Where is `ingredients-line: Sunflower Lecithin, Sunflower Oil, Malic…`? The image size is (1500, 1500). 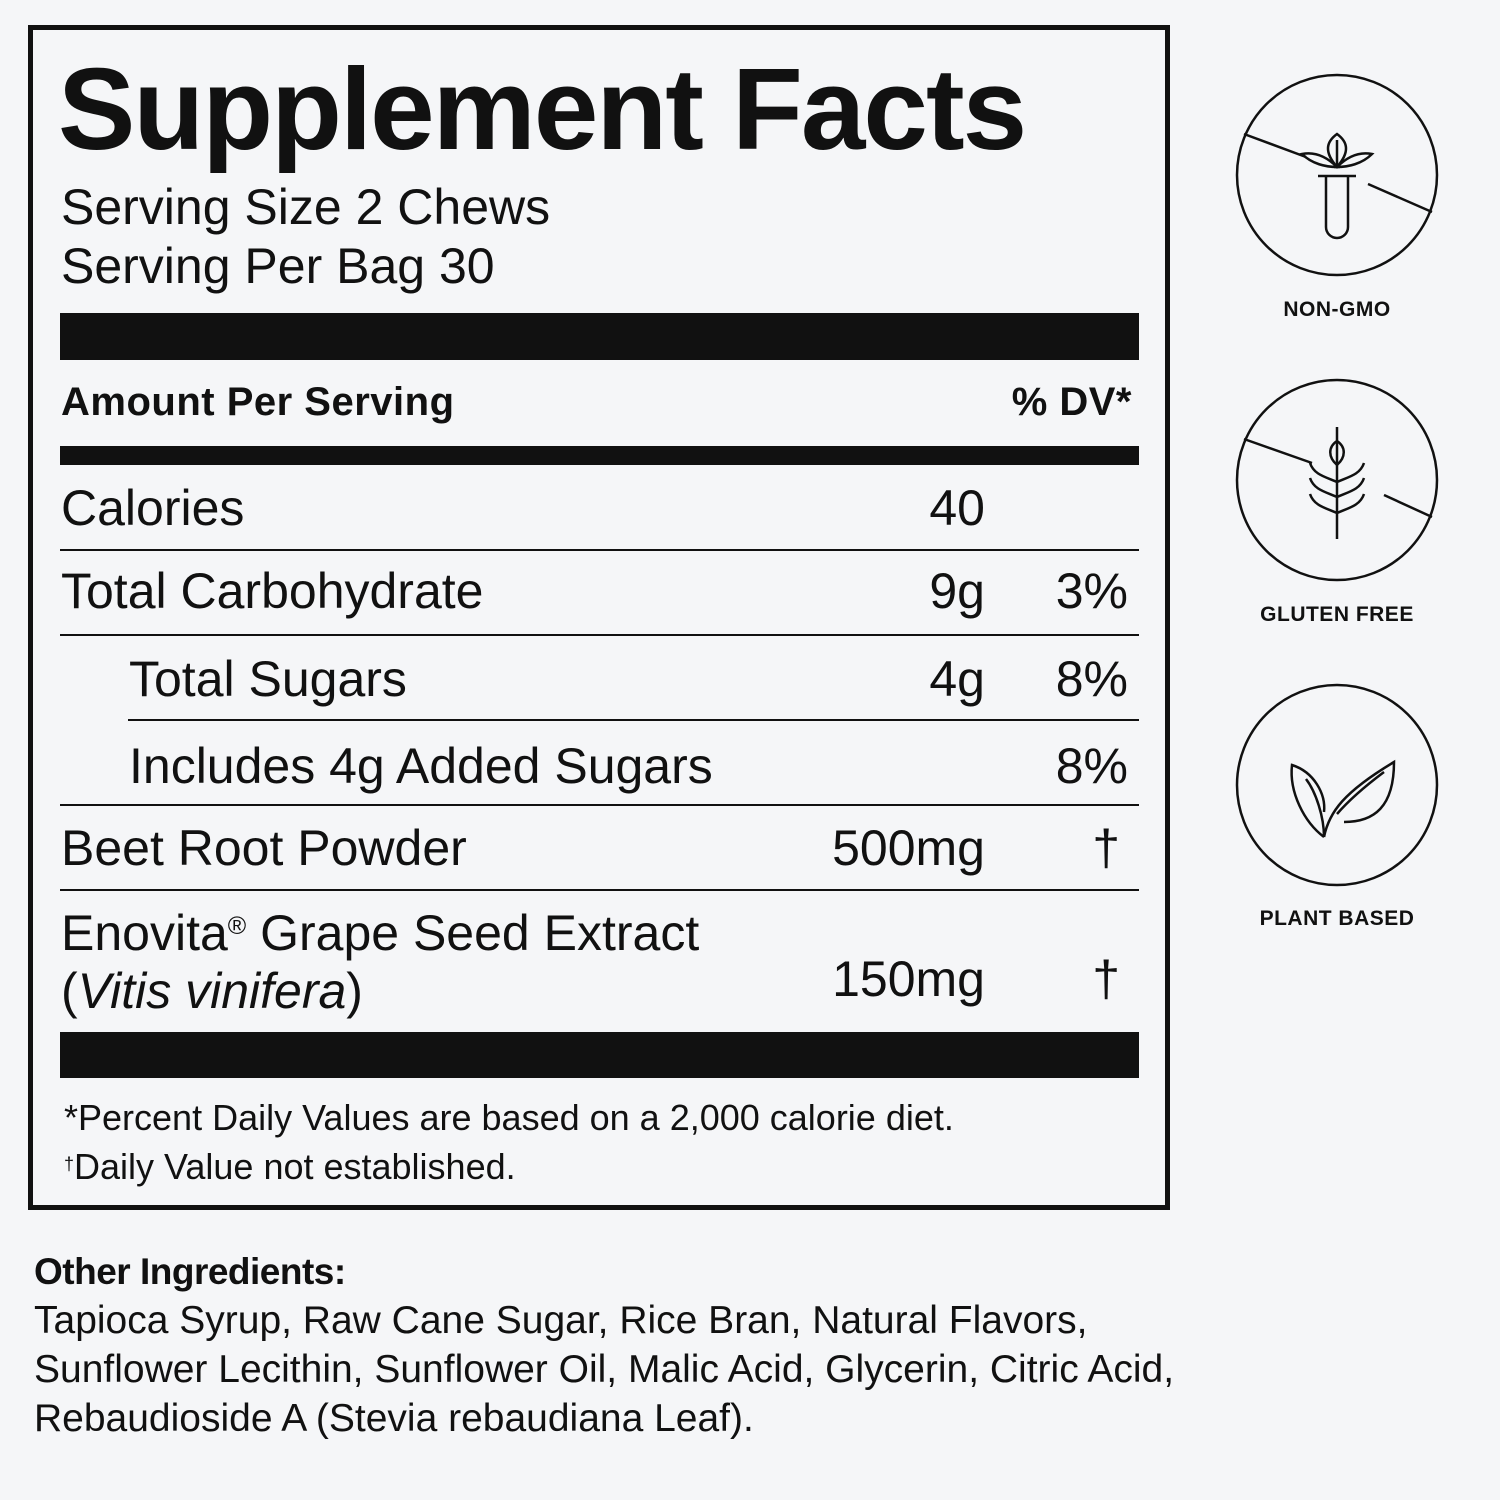 ingredients-line: Sunflower Lecithin, Sunflower Oil, Malic… is located at coordinates (604, 1369).